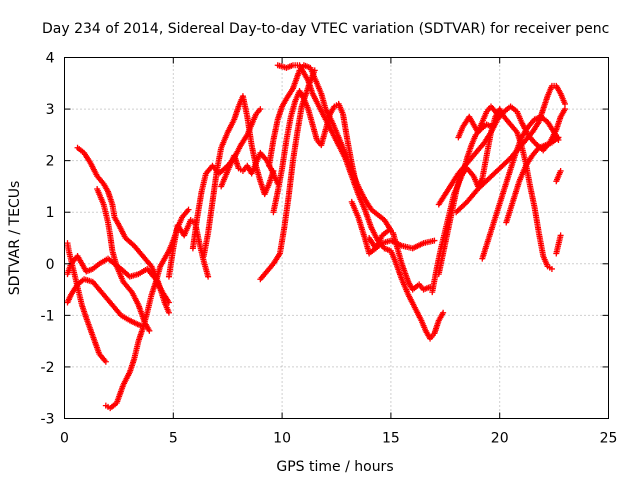 The width and height of the screenshot is (640, 480). I want to click on x-tick-label: 10, so click(282, 439).